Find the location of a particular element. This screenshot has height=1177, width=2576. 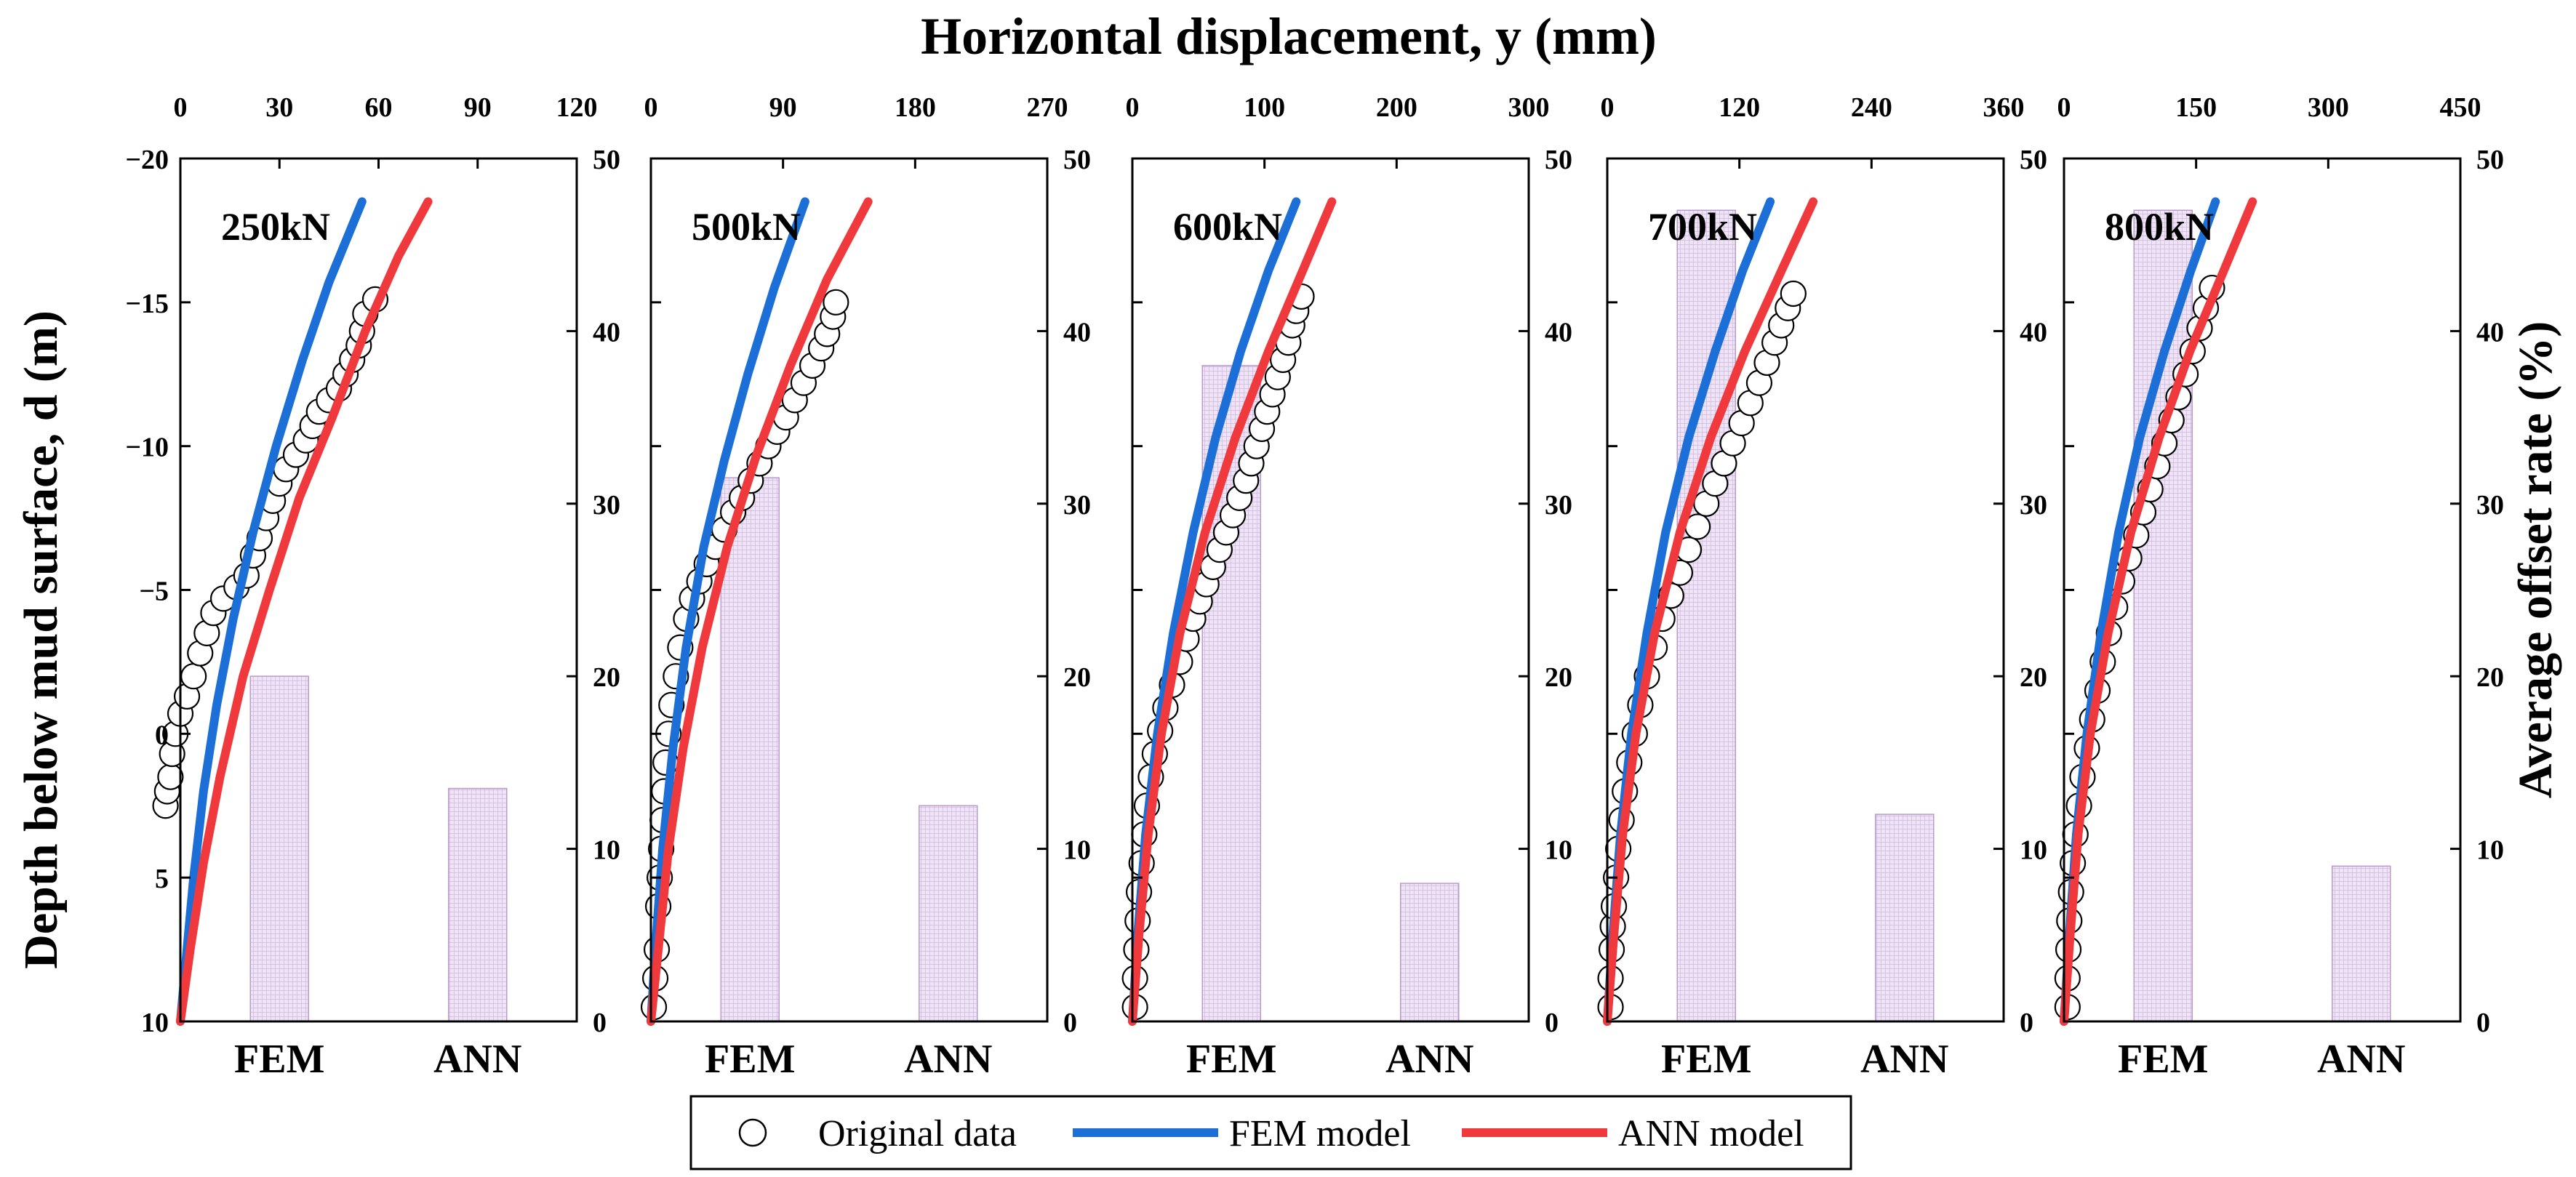

panel-load-label: 250kN is located at coordinates (275, 227).